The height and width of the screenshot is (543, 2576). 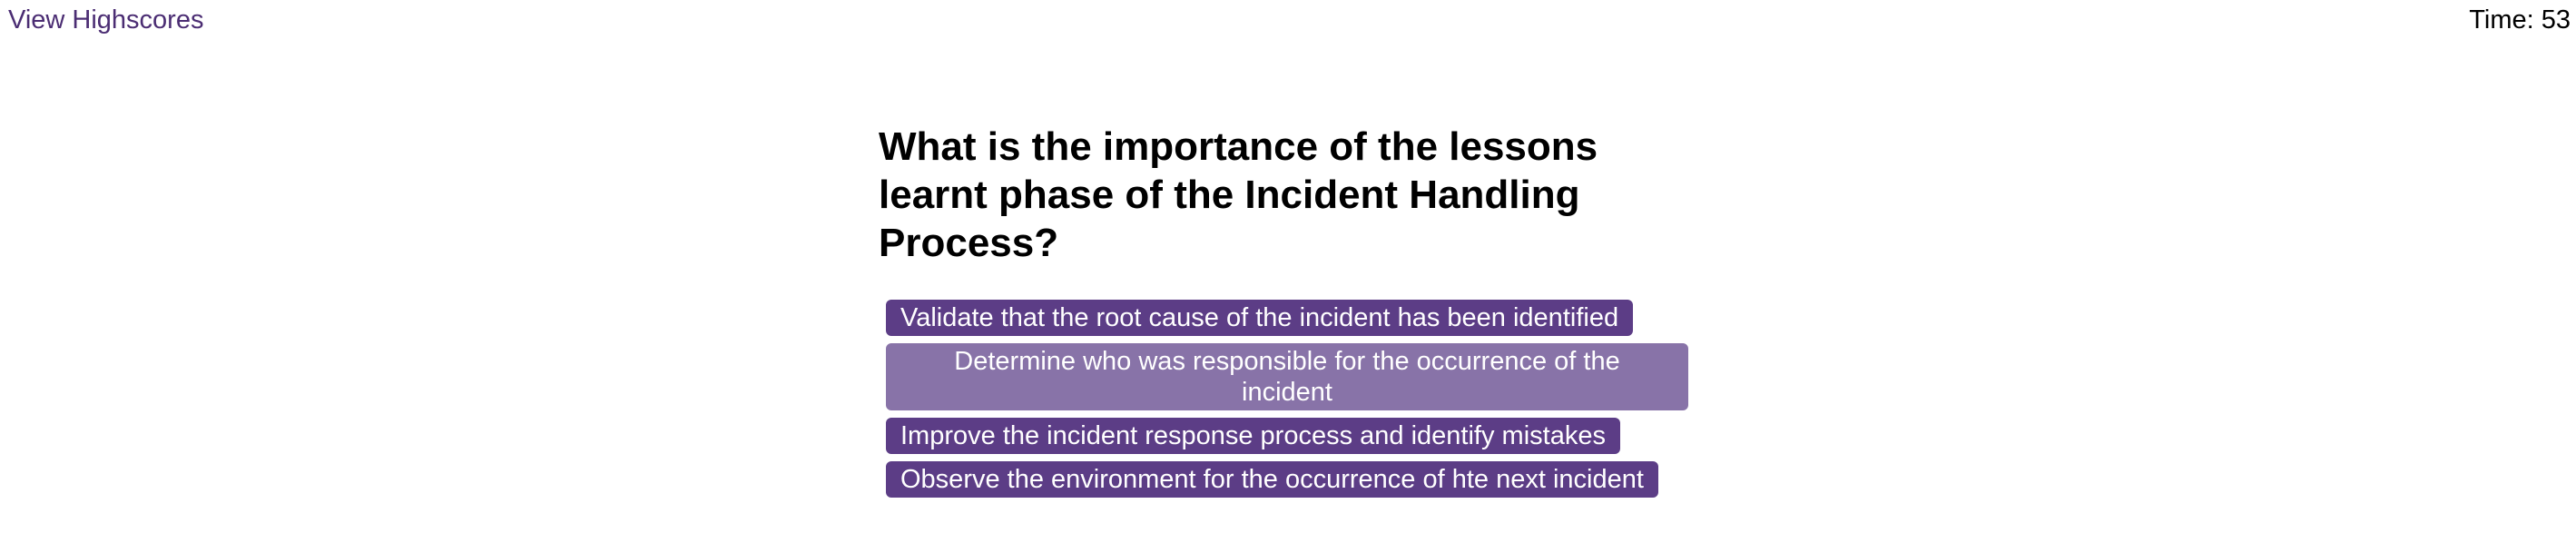 What do you see at coordinates (2520, 20) in the screenshot?
I see `timer-display: Time: 53` at bounding box center [2520, 20].